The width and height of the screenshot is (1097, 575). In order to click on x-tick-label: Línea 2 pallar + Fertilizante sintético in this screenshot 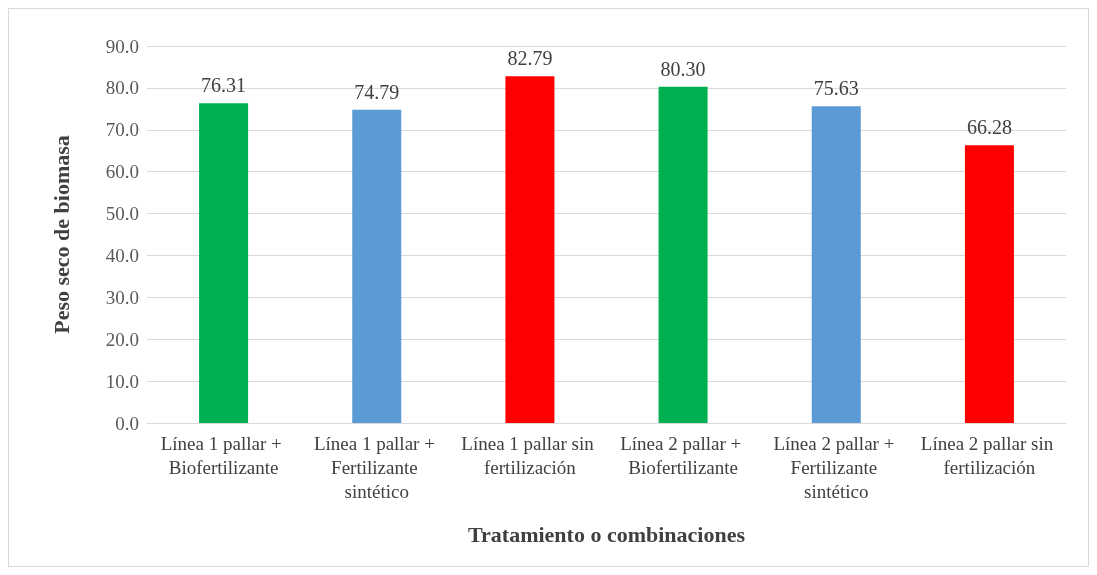, I will do `click(836, 467)`.